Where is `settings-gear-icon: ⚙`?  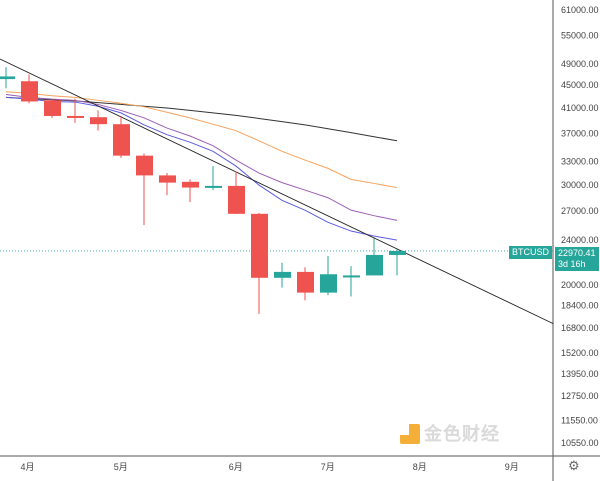
settings-gear-icon: ⚙ is located at coordinates (574, 465).